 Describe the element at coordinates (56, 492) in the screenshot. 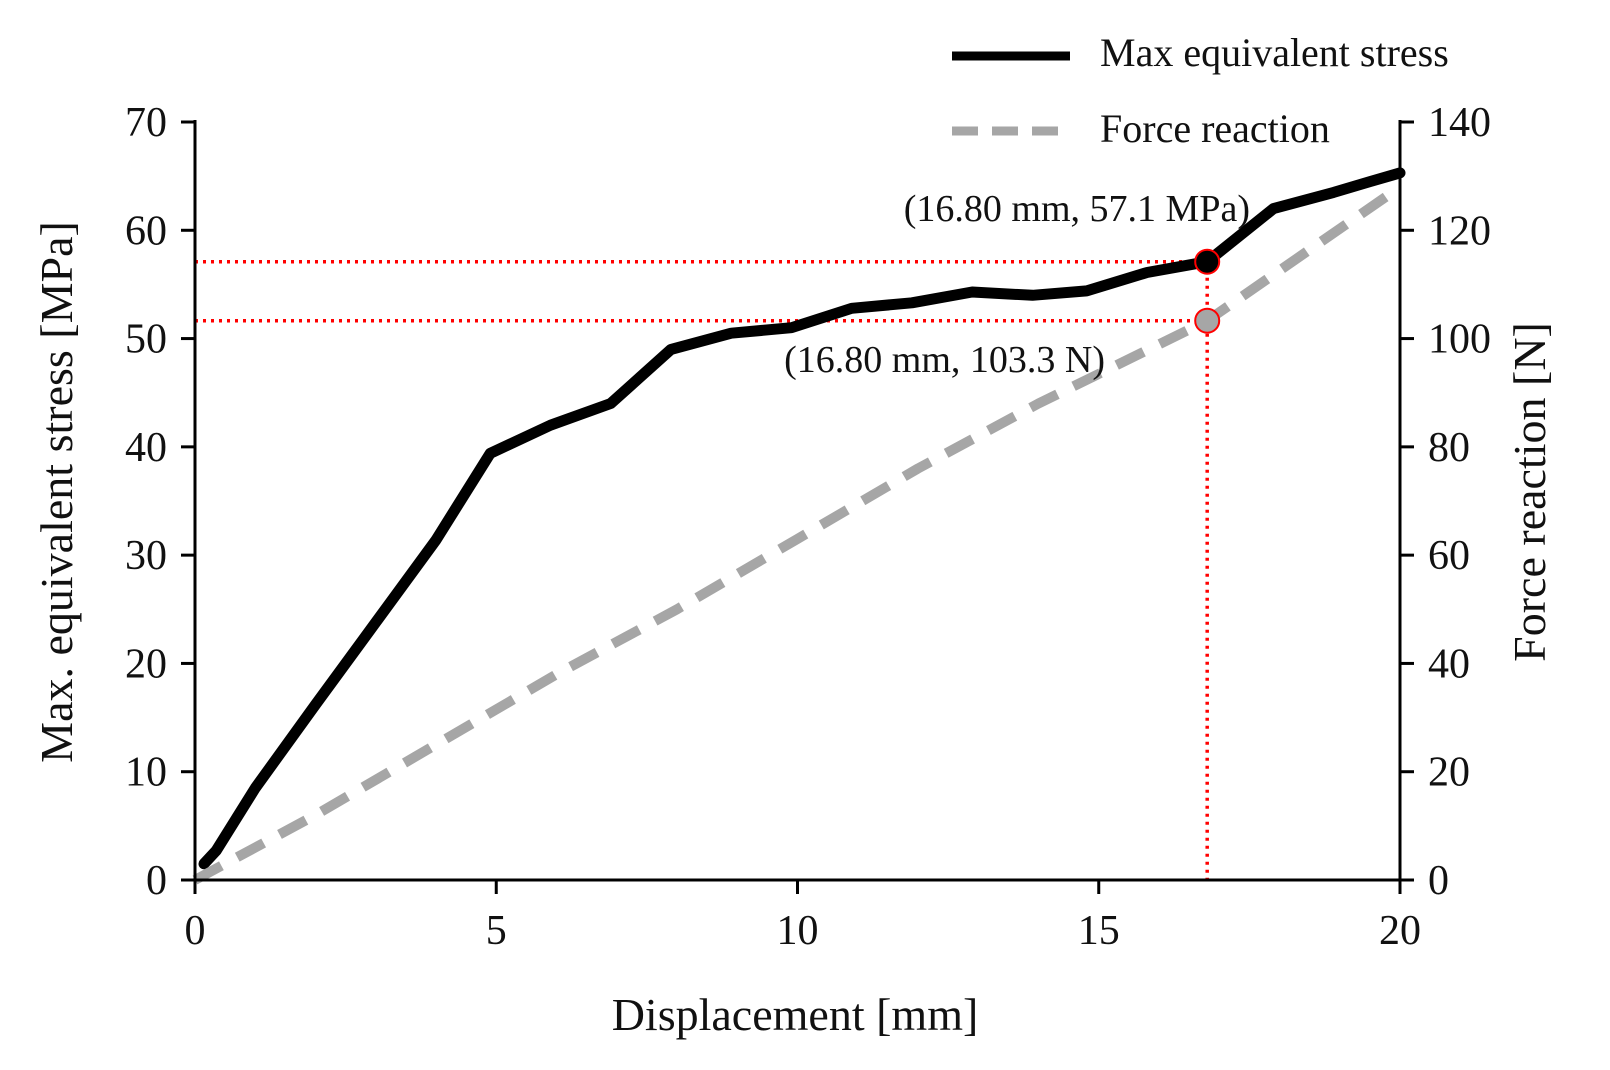

I see `y-axis-title: Max. equivalent stress [MPa]` at that location.